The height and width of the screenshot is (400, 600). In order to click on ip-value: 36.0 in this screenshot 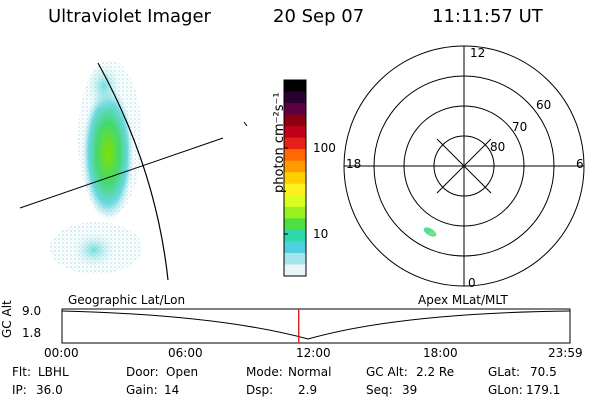, I will do `click(49, 390)`.